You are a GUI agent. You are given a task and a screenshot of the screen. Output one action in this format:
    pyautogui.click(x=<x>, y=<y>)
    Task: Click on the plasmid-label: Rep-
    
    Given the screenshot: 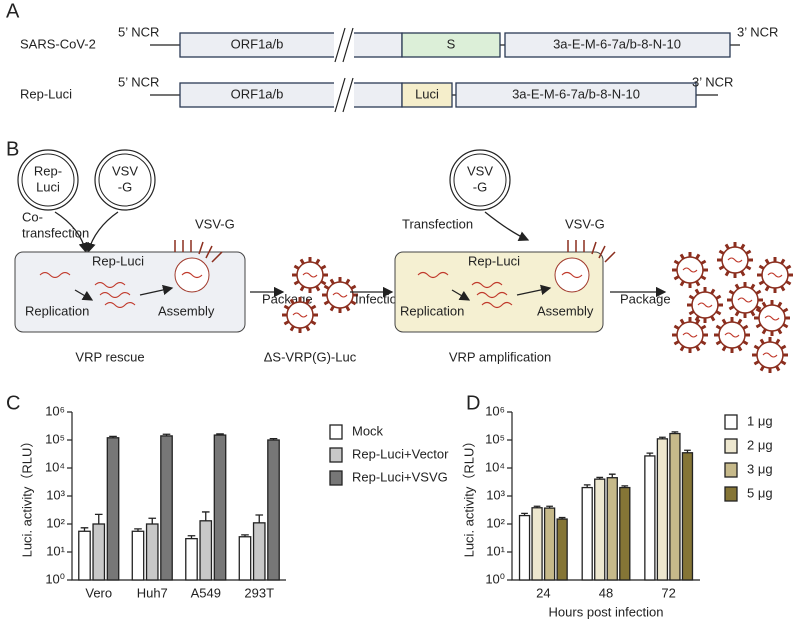 What is the action you would take?
    pyautogui.click(x=48, y=170)
    